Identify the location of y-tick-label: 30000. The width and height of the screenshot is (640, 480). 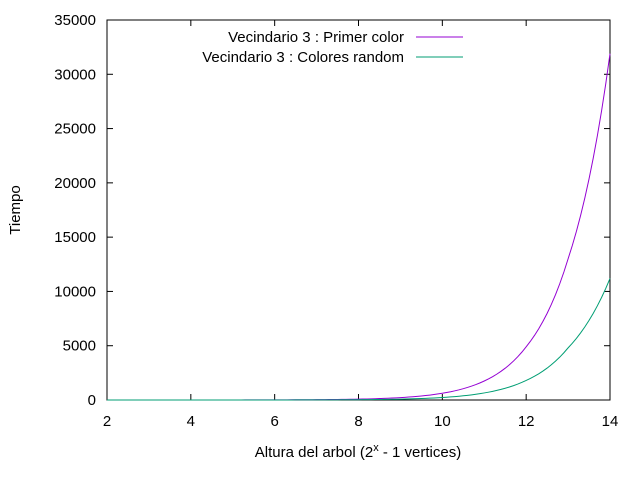
(75, 74).